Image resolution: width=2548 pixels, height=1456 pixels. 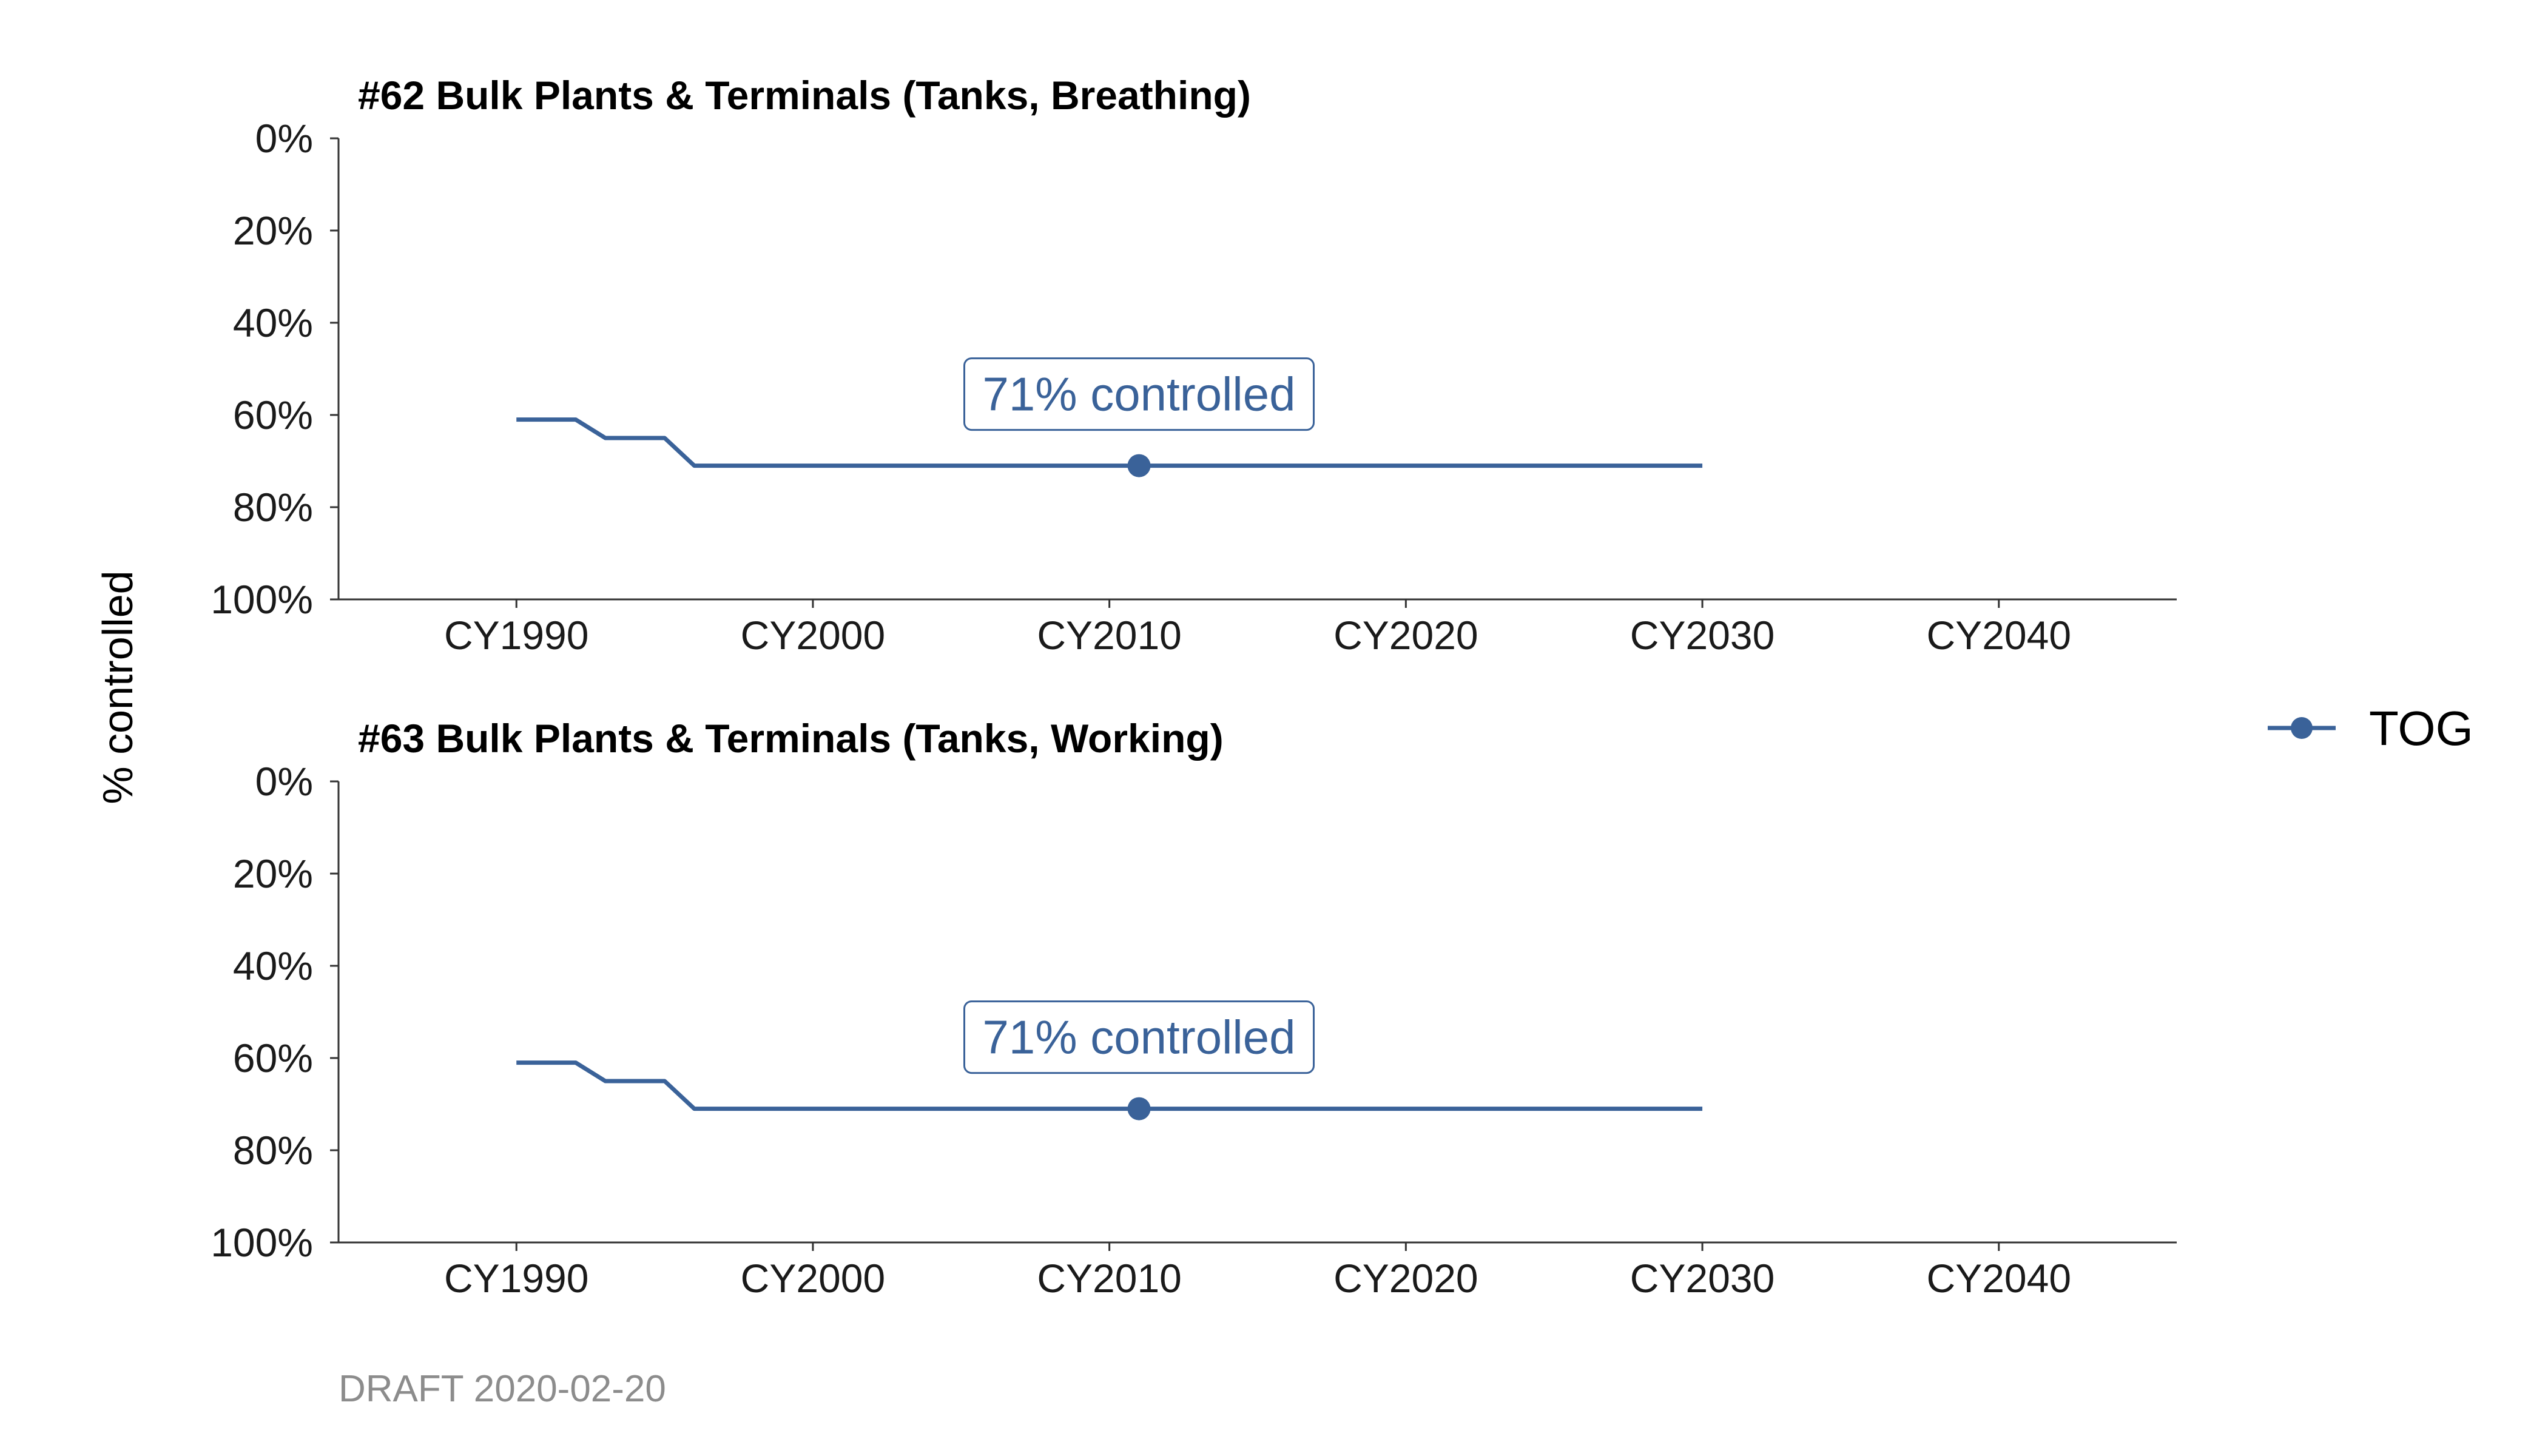 I want to click on draft-caption: DRAFT 2020-02-20, so click(x=502, y=1389).